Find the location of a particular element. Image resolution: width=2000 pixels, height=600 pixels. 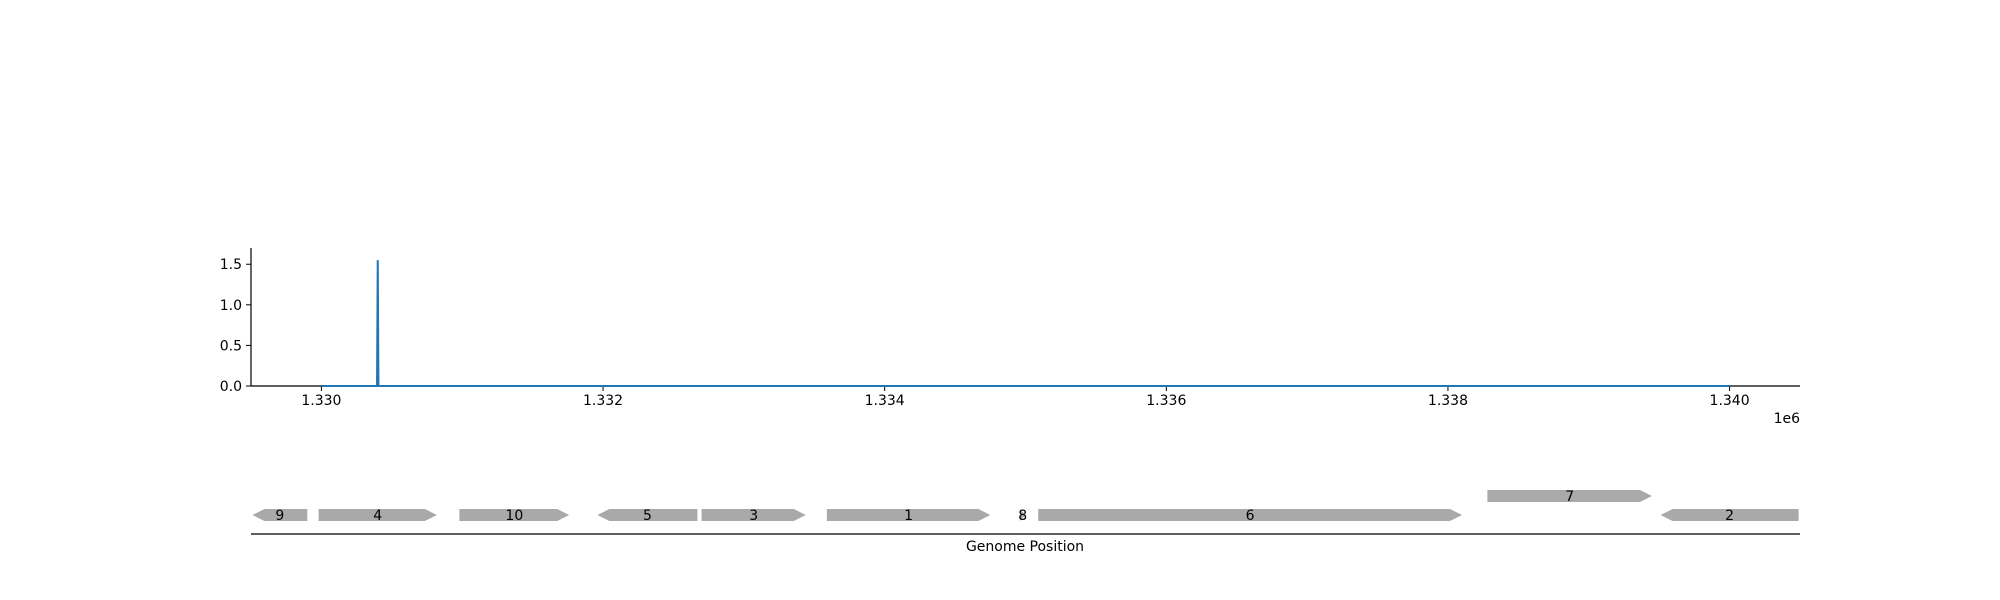

gene-label: 2 is located at coordinates (1729, 516).